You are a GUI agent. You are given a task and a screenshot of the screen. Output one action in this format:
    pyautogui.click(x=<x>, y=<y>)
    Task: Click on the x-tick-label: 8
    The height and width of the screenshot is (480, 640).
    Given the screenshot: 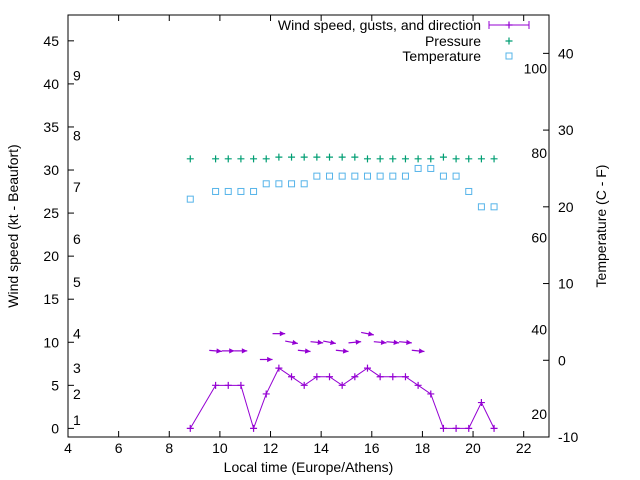 What is the action you would take?
    pyautogui.click(x=169, y=448)
    